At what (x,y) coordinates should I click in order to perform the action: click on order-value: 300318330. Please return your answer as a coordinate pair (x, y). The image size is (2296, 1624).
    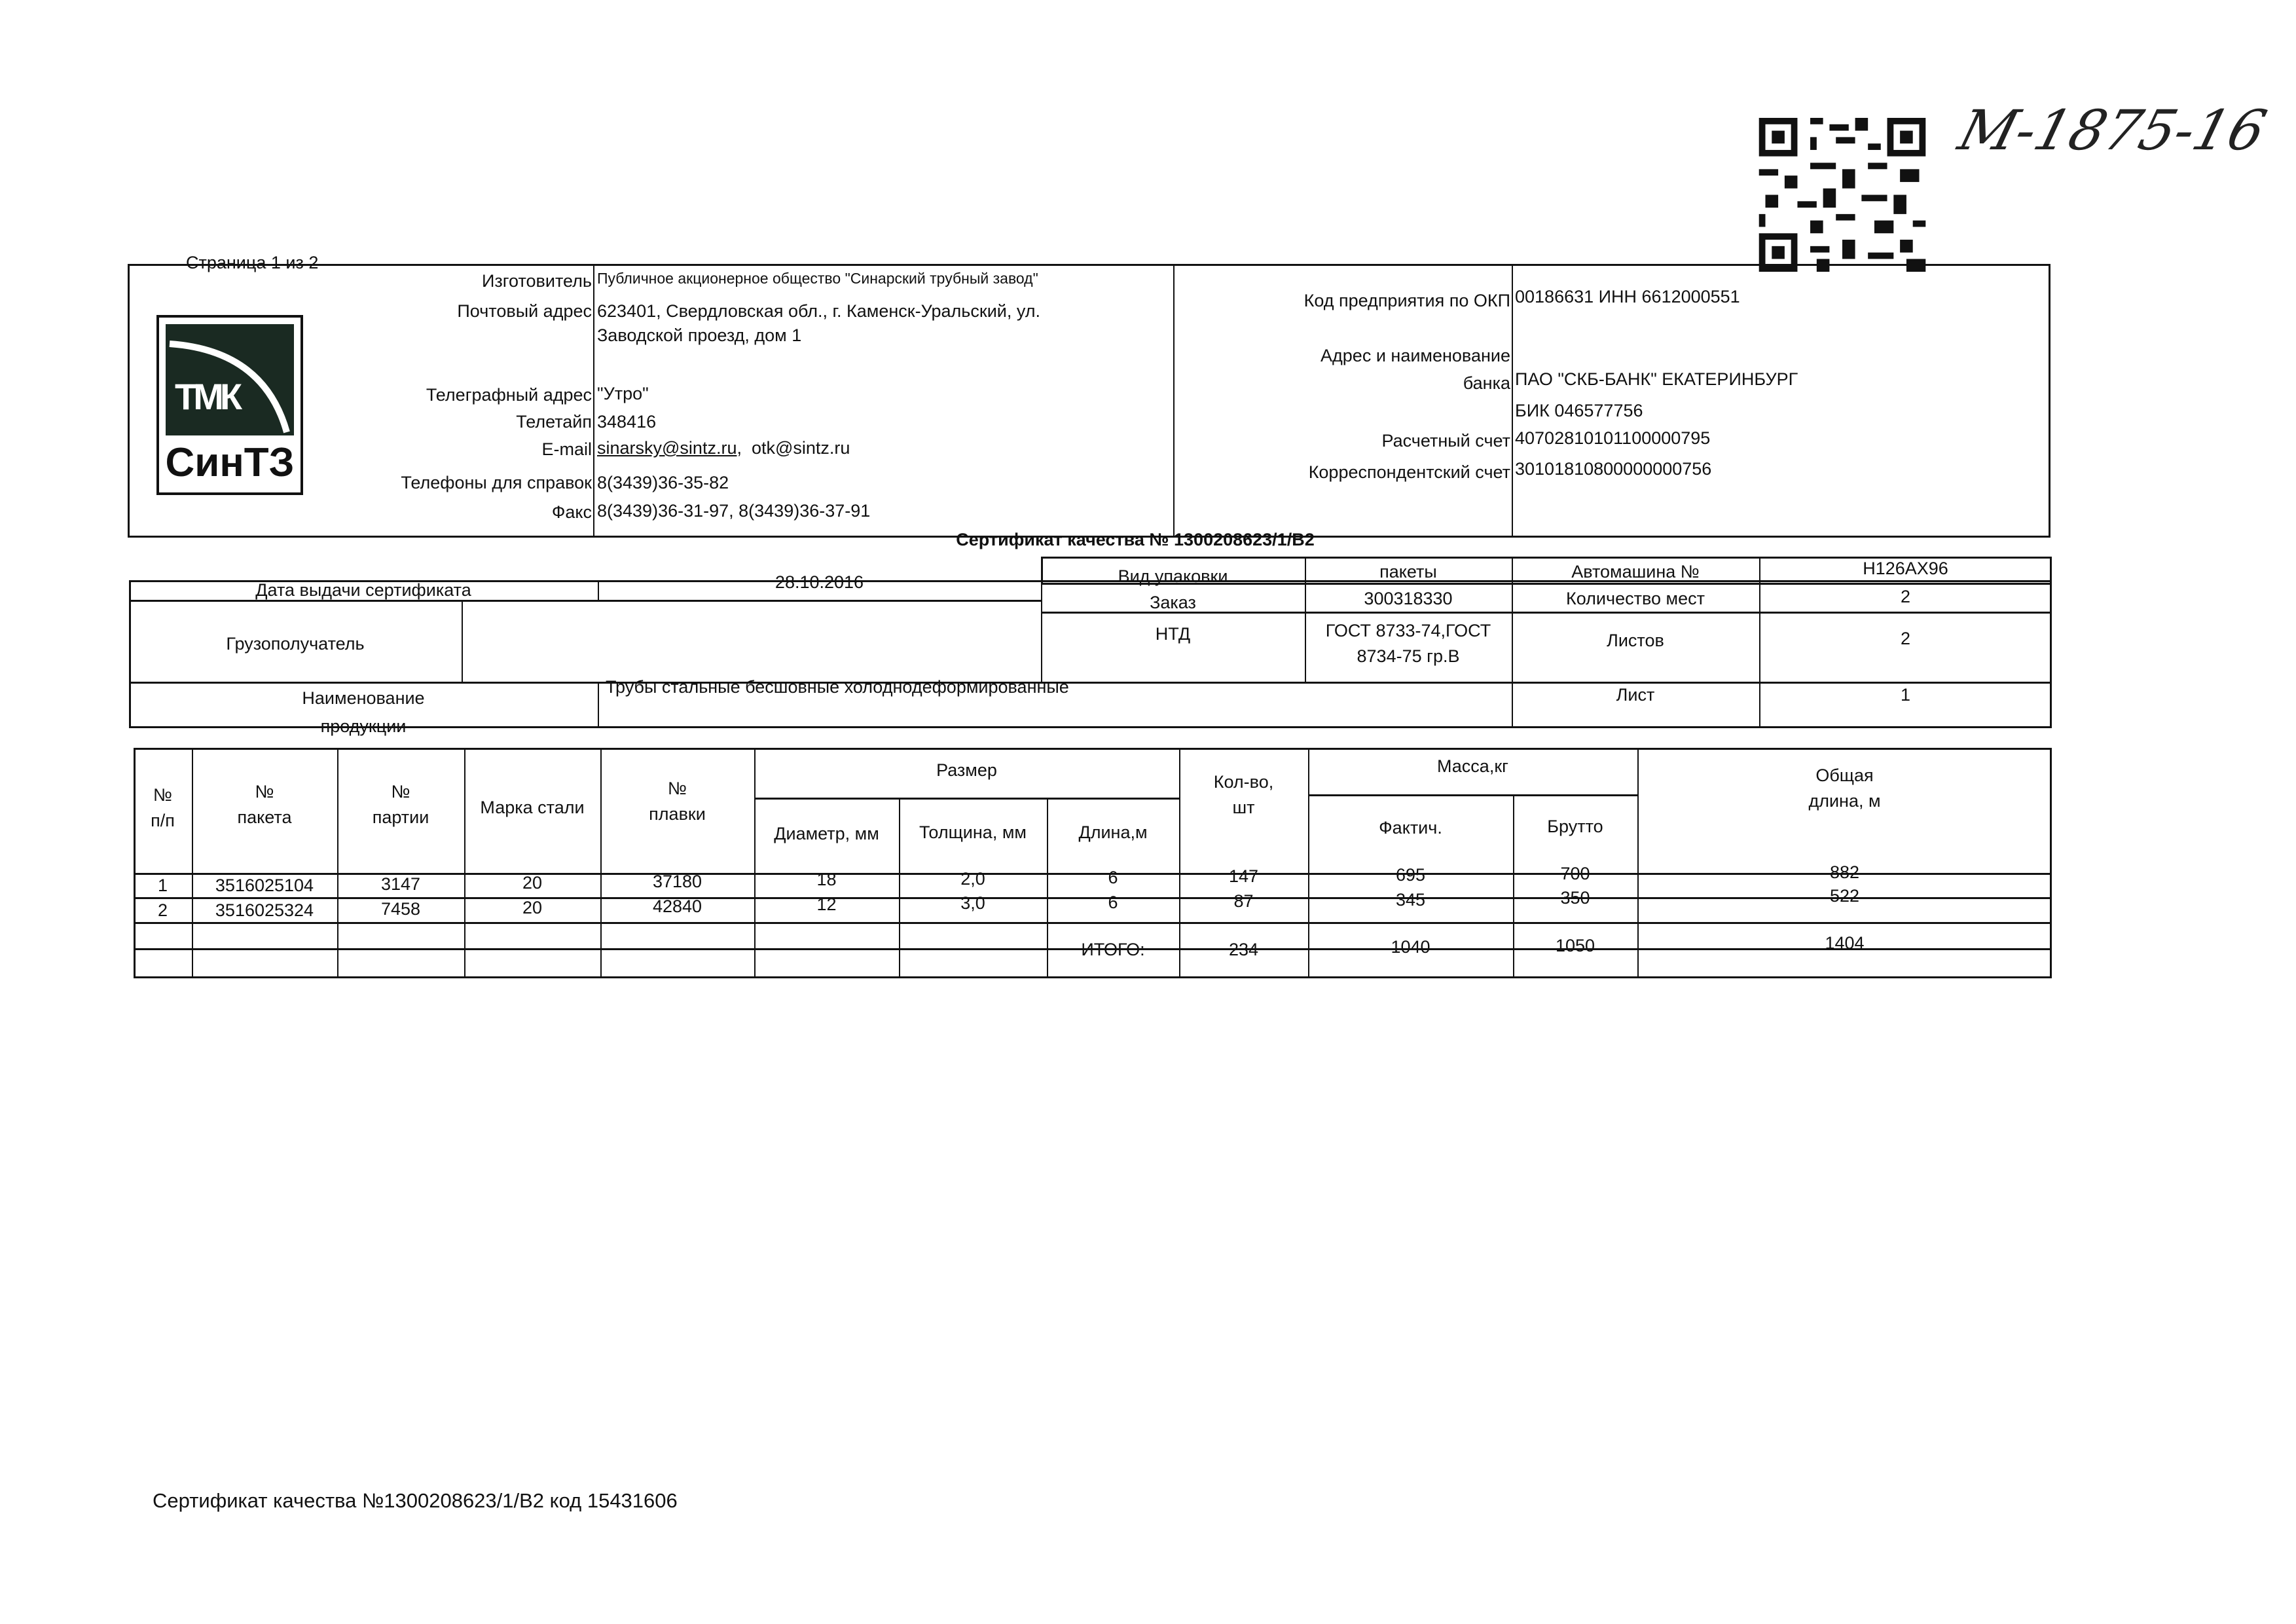
    Looking at the image, I should click on (1408, 598).